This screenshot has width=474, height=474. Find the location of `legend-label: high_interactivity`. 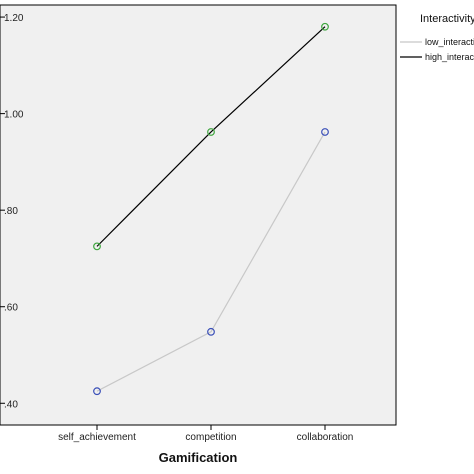

legend-label: high_interactivity is located at coordinates (449, 57).